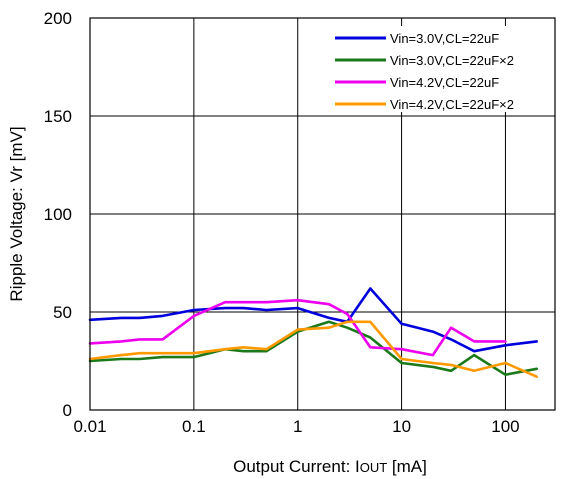  Describe the element at coordinates (67, 410) in the screenshot. I see `y-tick-label: 0` at that location.